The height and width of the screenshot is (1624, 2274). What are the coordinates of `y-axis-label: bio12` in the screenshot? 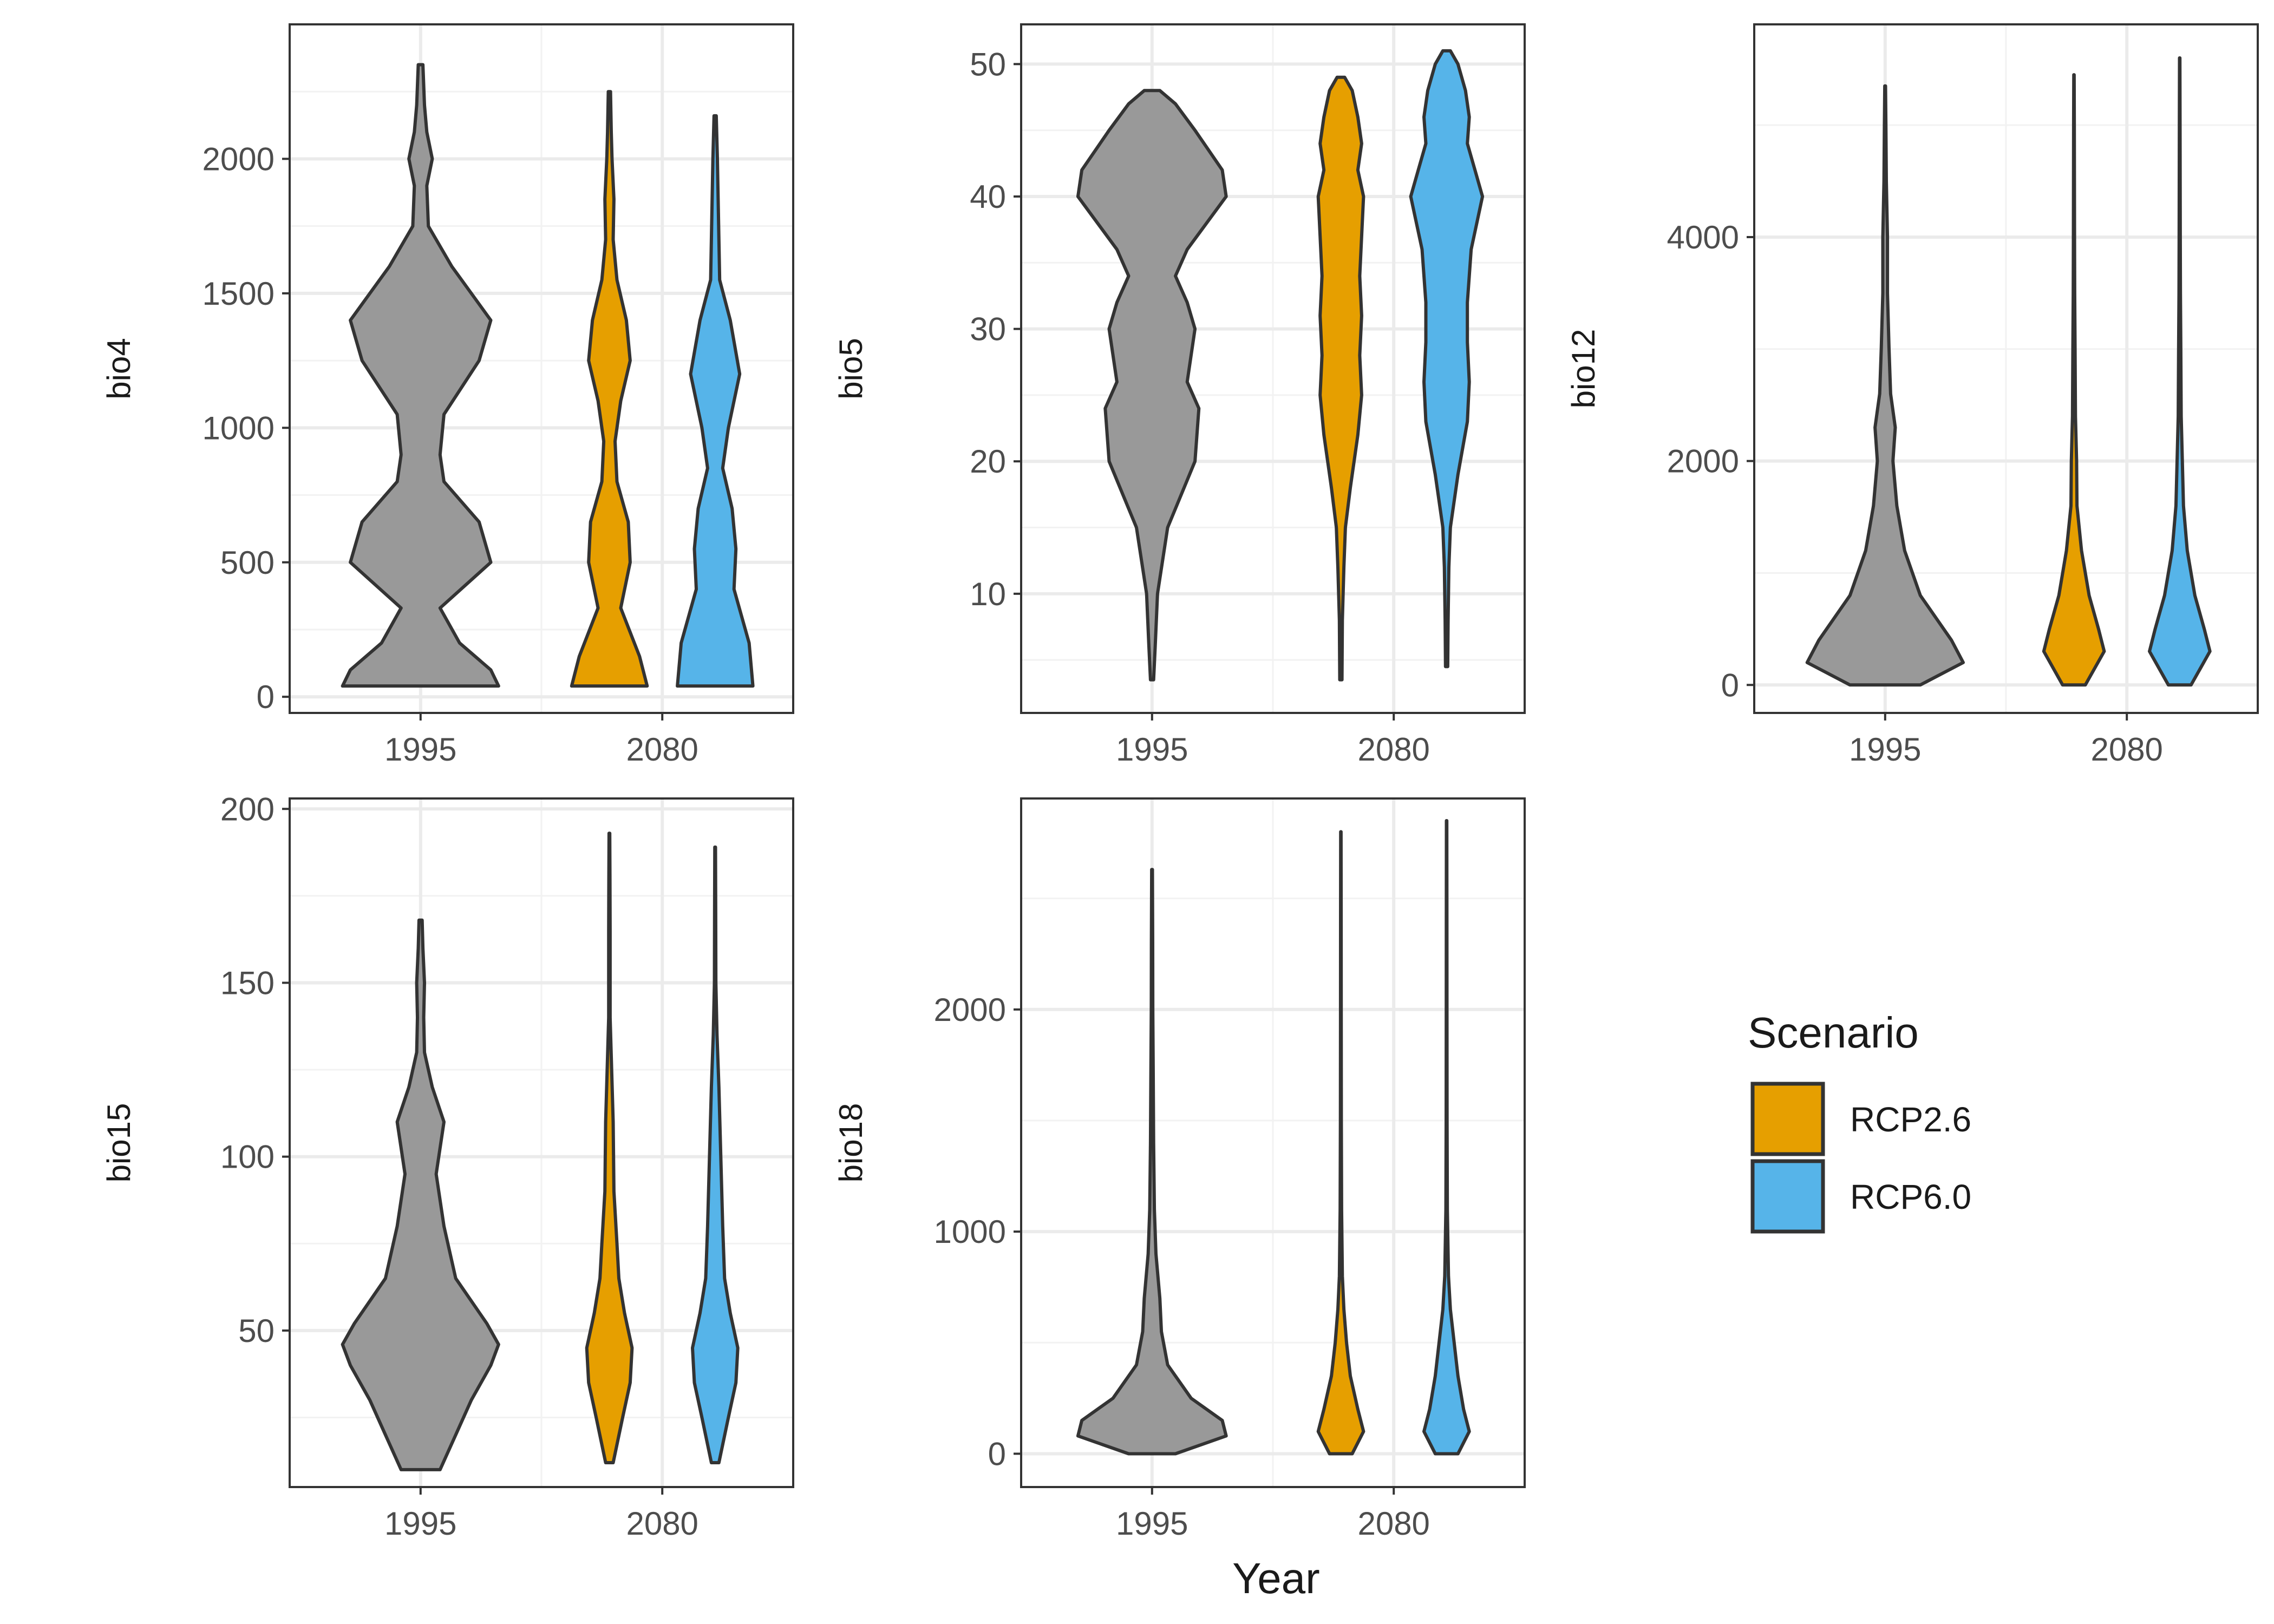 It's located at (1584, 369).